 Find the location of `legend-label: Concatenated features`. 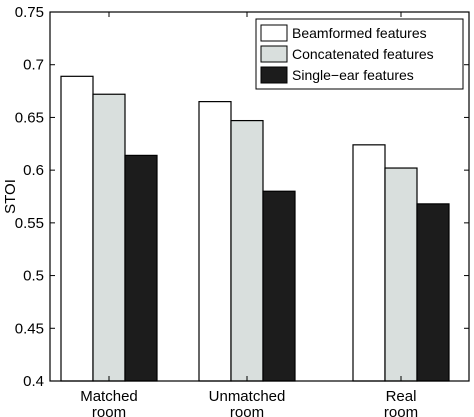

legend-label: Concatenated features is located at coordinates (363, 54).